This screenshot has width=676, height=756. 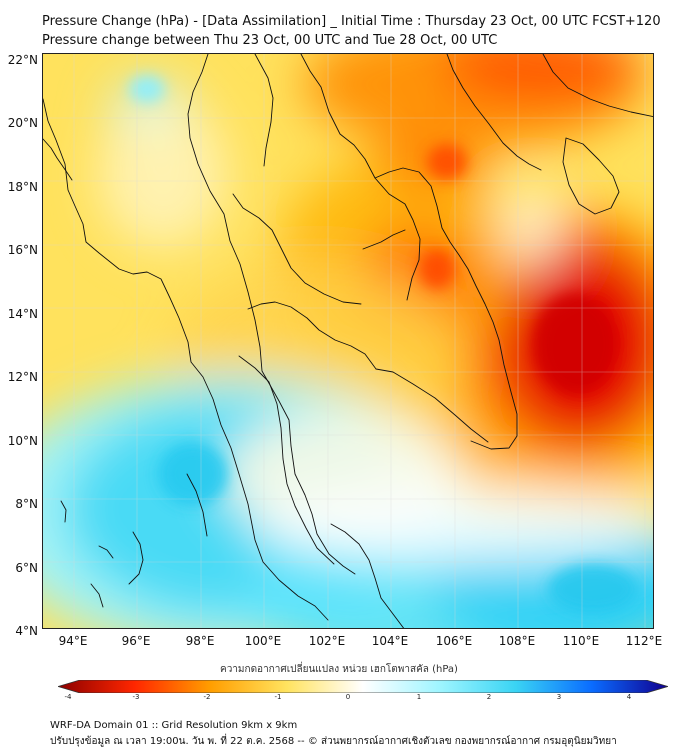 What do you see at coordinates (136, 641) in the screenshot?
I see `longitude-label-96: 96°E` at bounding box center [136, 641].